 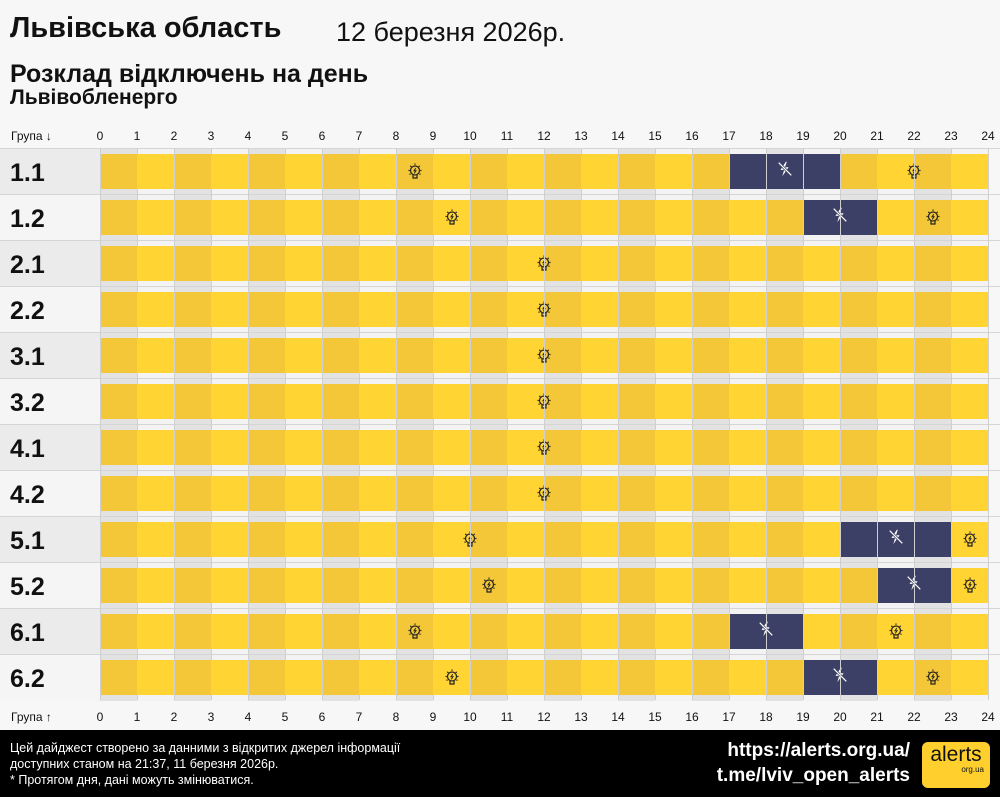 What do you see at coordinates (50, 540) in the screenshot?
I see `group-label: 5.1` at bounding box center [50, 540].